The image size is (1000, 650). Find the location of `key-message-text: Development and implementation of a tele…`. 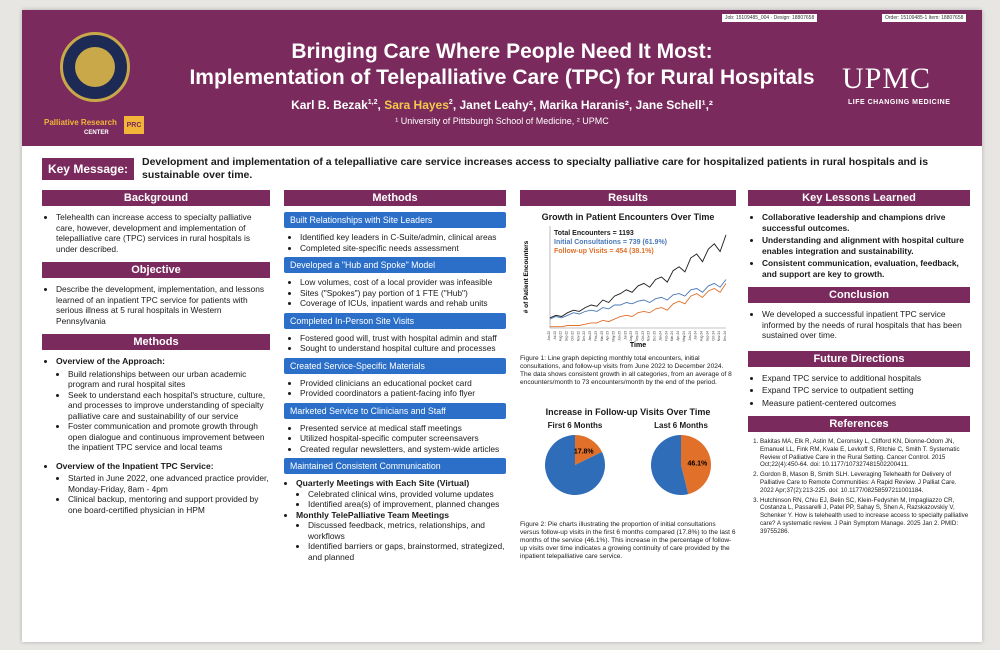

key-message-text: Development and implementation of a tele… is located at coordinates (535, 168).